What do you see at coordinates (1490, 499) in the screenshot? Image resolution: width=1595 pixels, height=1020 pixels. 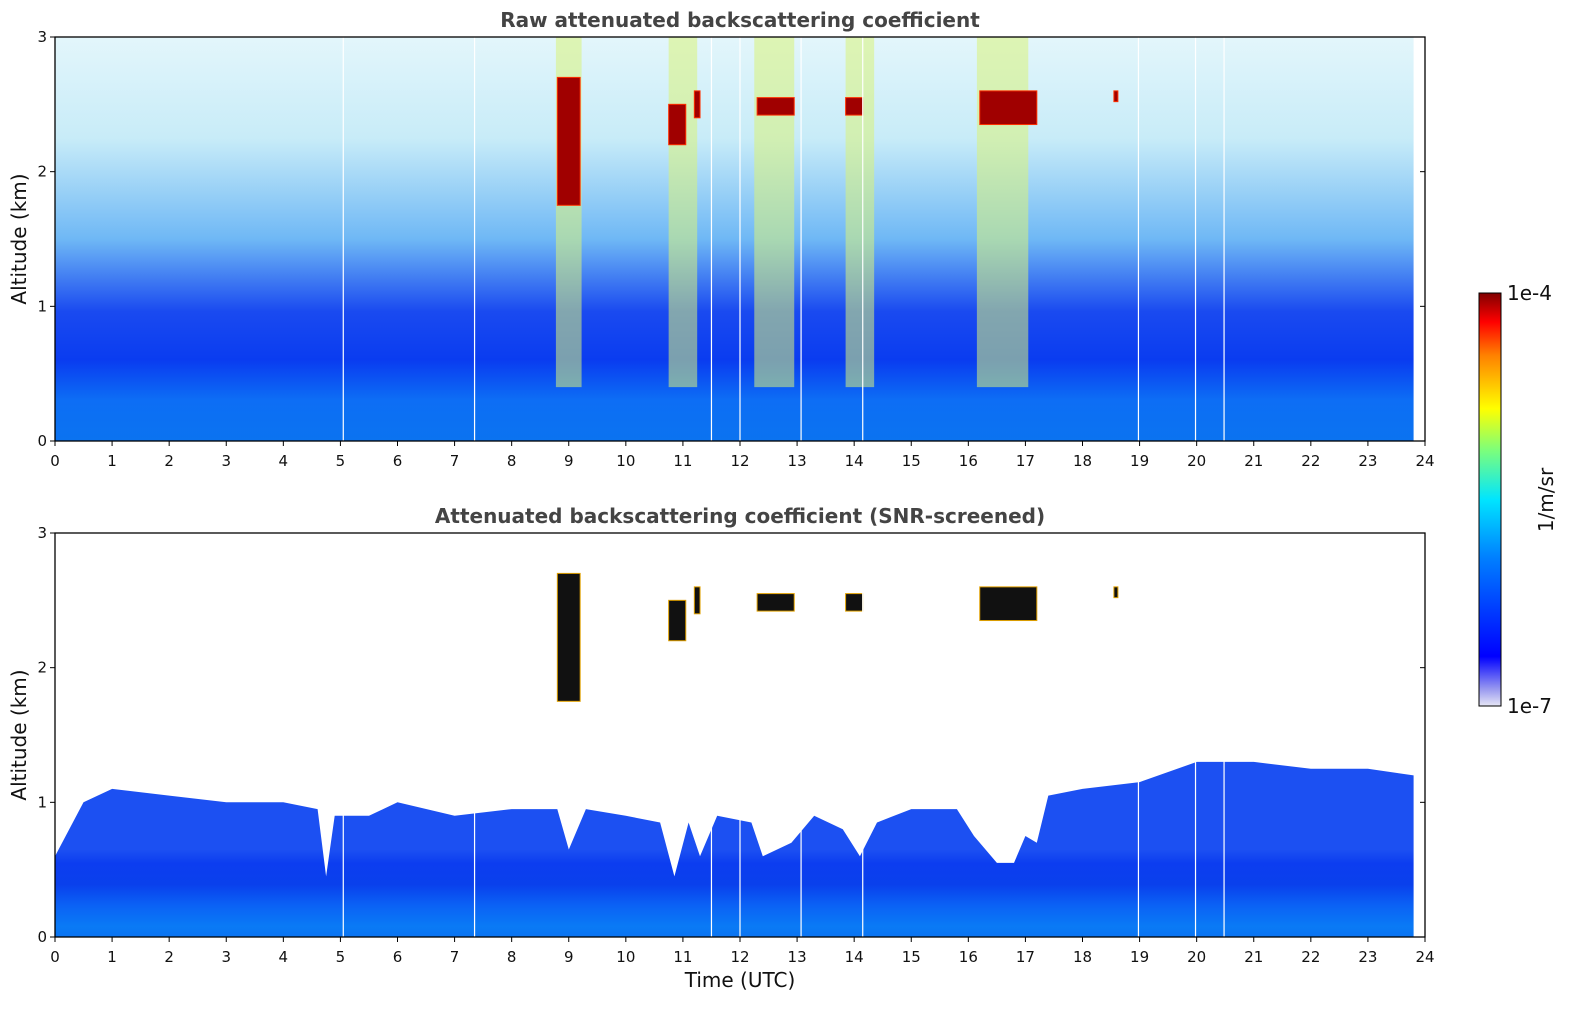 I see `colorbar-gradient` at bounding box center [1490, 499].